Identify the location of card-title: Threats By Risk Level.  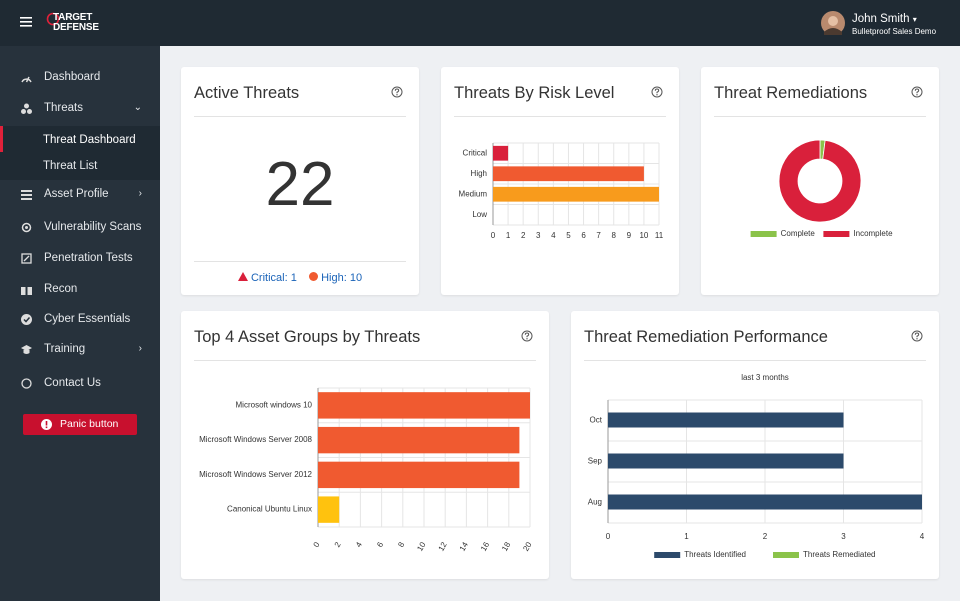
(534, 93).